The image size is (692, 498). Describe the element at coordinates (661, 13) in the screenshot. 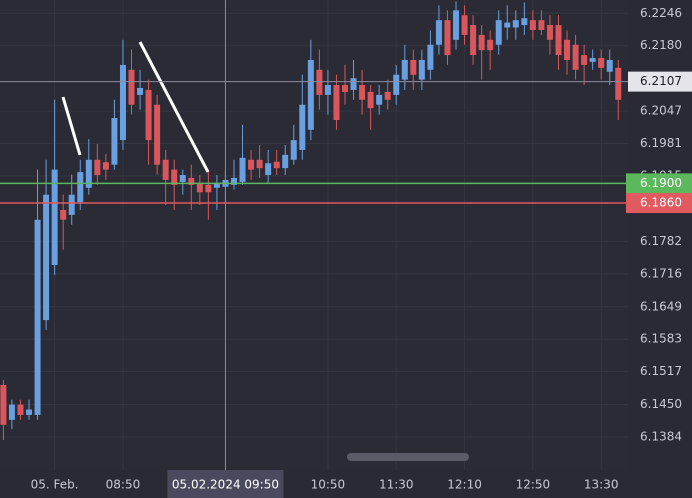

I see `y-tick-label: 6.2246` at that location.